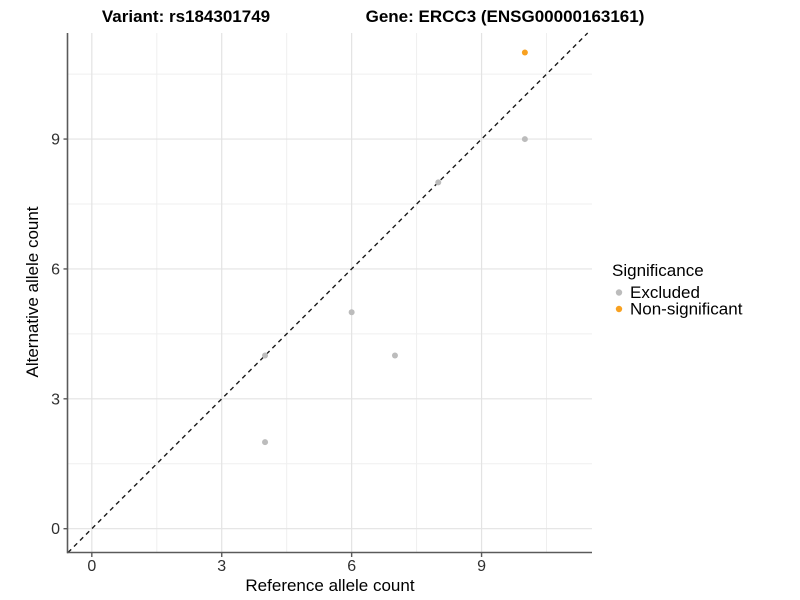 This screenshot has height=600, width=800. I want to click on legend-item-excluded-label: Excluded, so click(665, 292).